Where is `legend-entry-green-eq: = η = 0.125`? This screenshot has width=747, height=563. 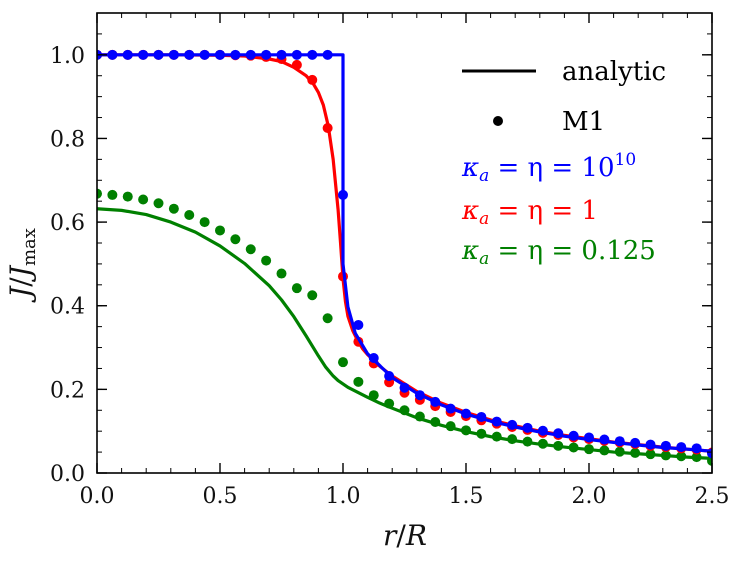 legend-entry-green-eq: = η = 0.125 is located at coordinates (572, 251).